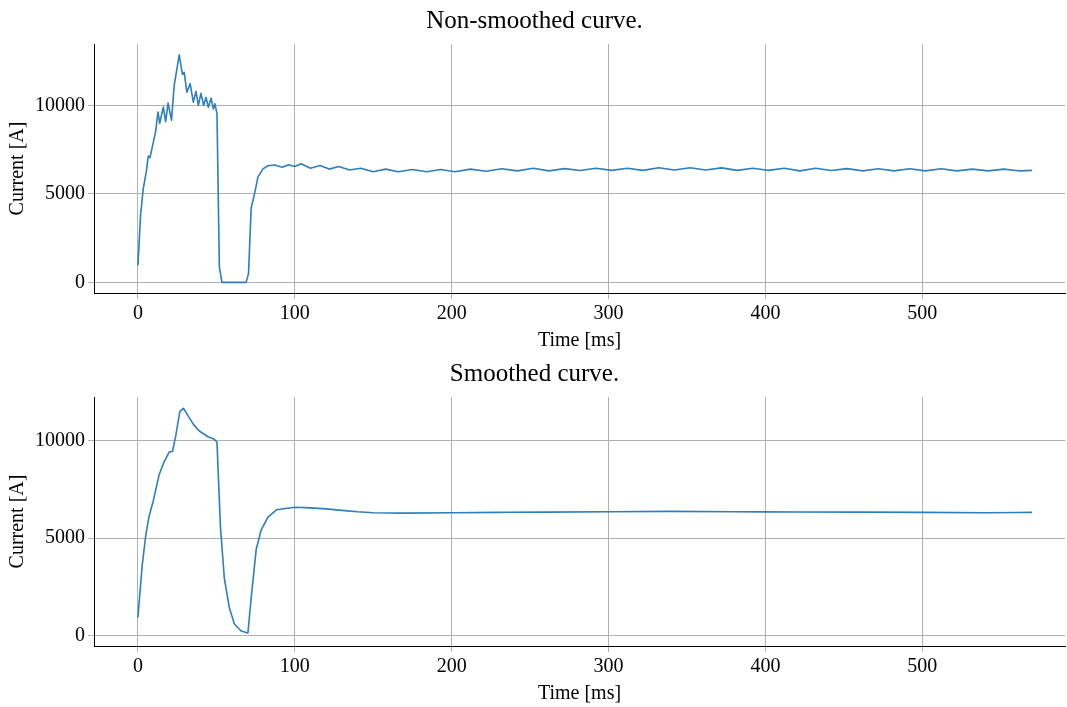 The height and width of the screenshot is (707, 1067). What do you see at coordinates (534, 19) in the screenshot?
I see `chart-title: Non-smoothed curve.` at bounding box center [534, 19].